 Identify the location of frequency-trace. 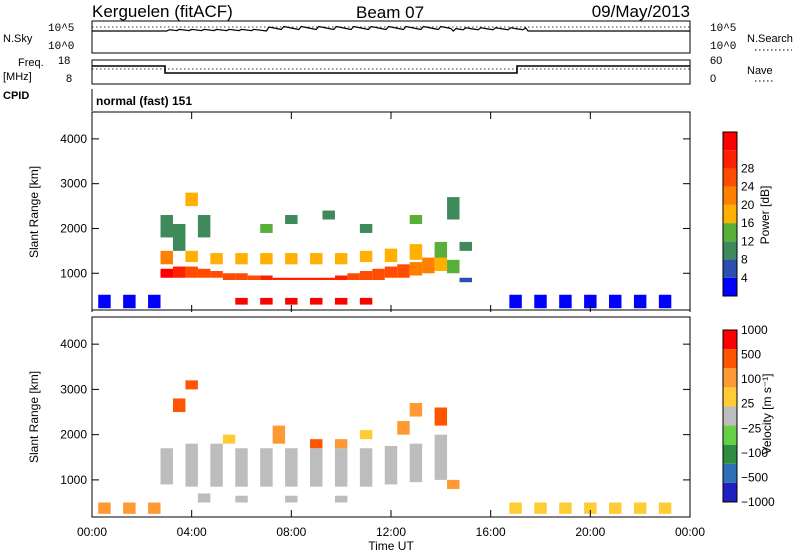
(391, 69).